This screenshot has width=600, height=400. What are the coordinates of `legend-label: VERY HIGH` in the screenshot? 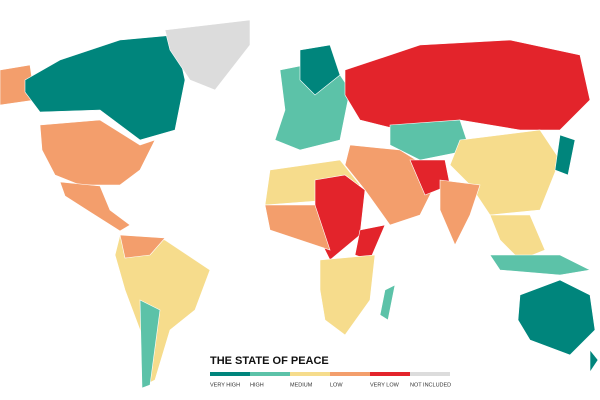 It's located at (225, 385).